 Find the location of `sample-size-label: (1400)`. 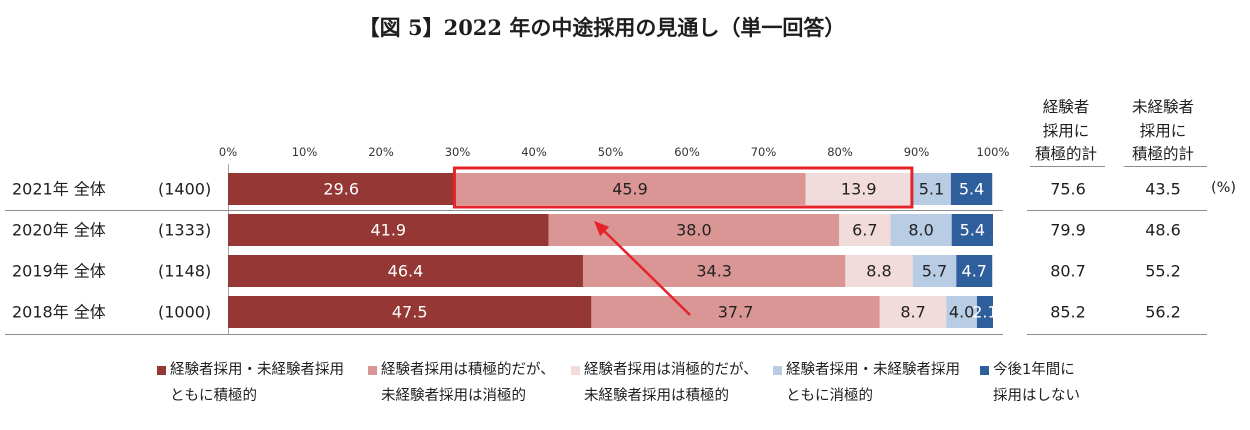

sample-size-label: (1400) is located at coordinates (184, 189).